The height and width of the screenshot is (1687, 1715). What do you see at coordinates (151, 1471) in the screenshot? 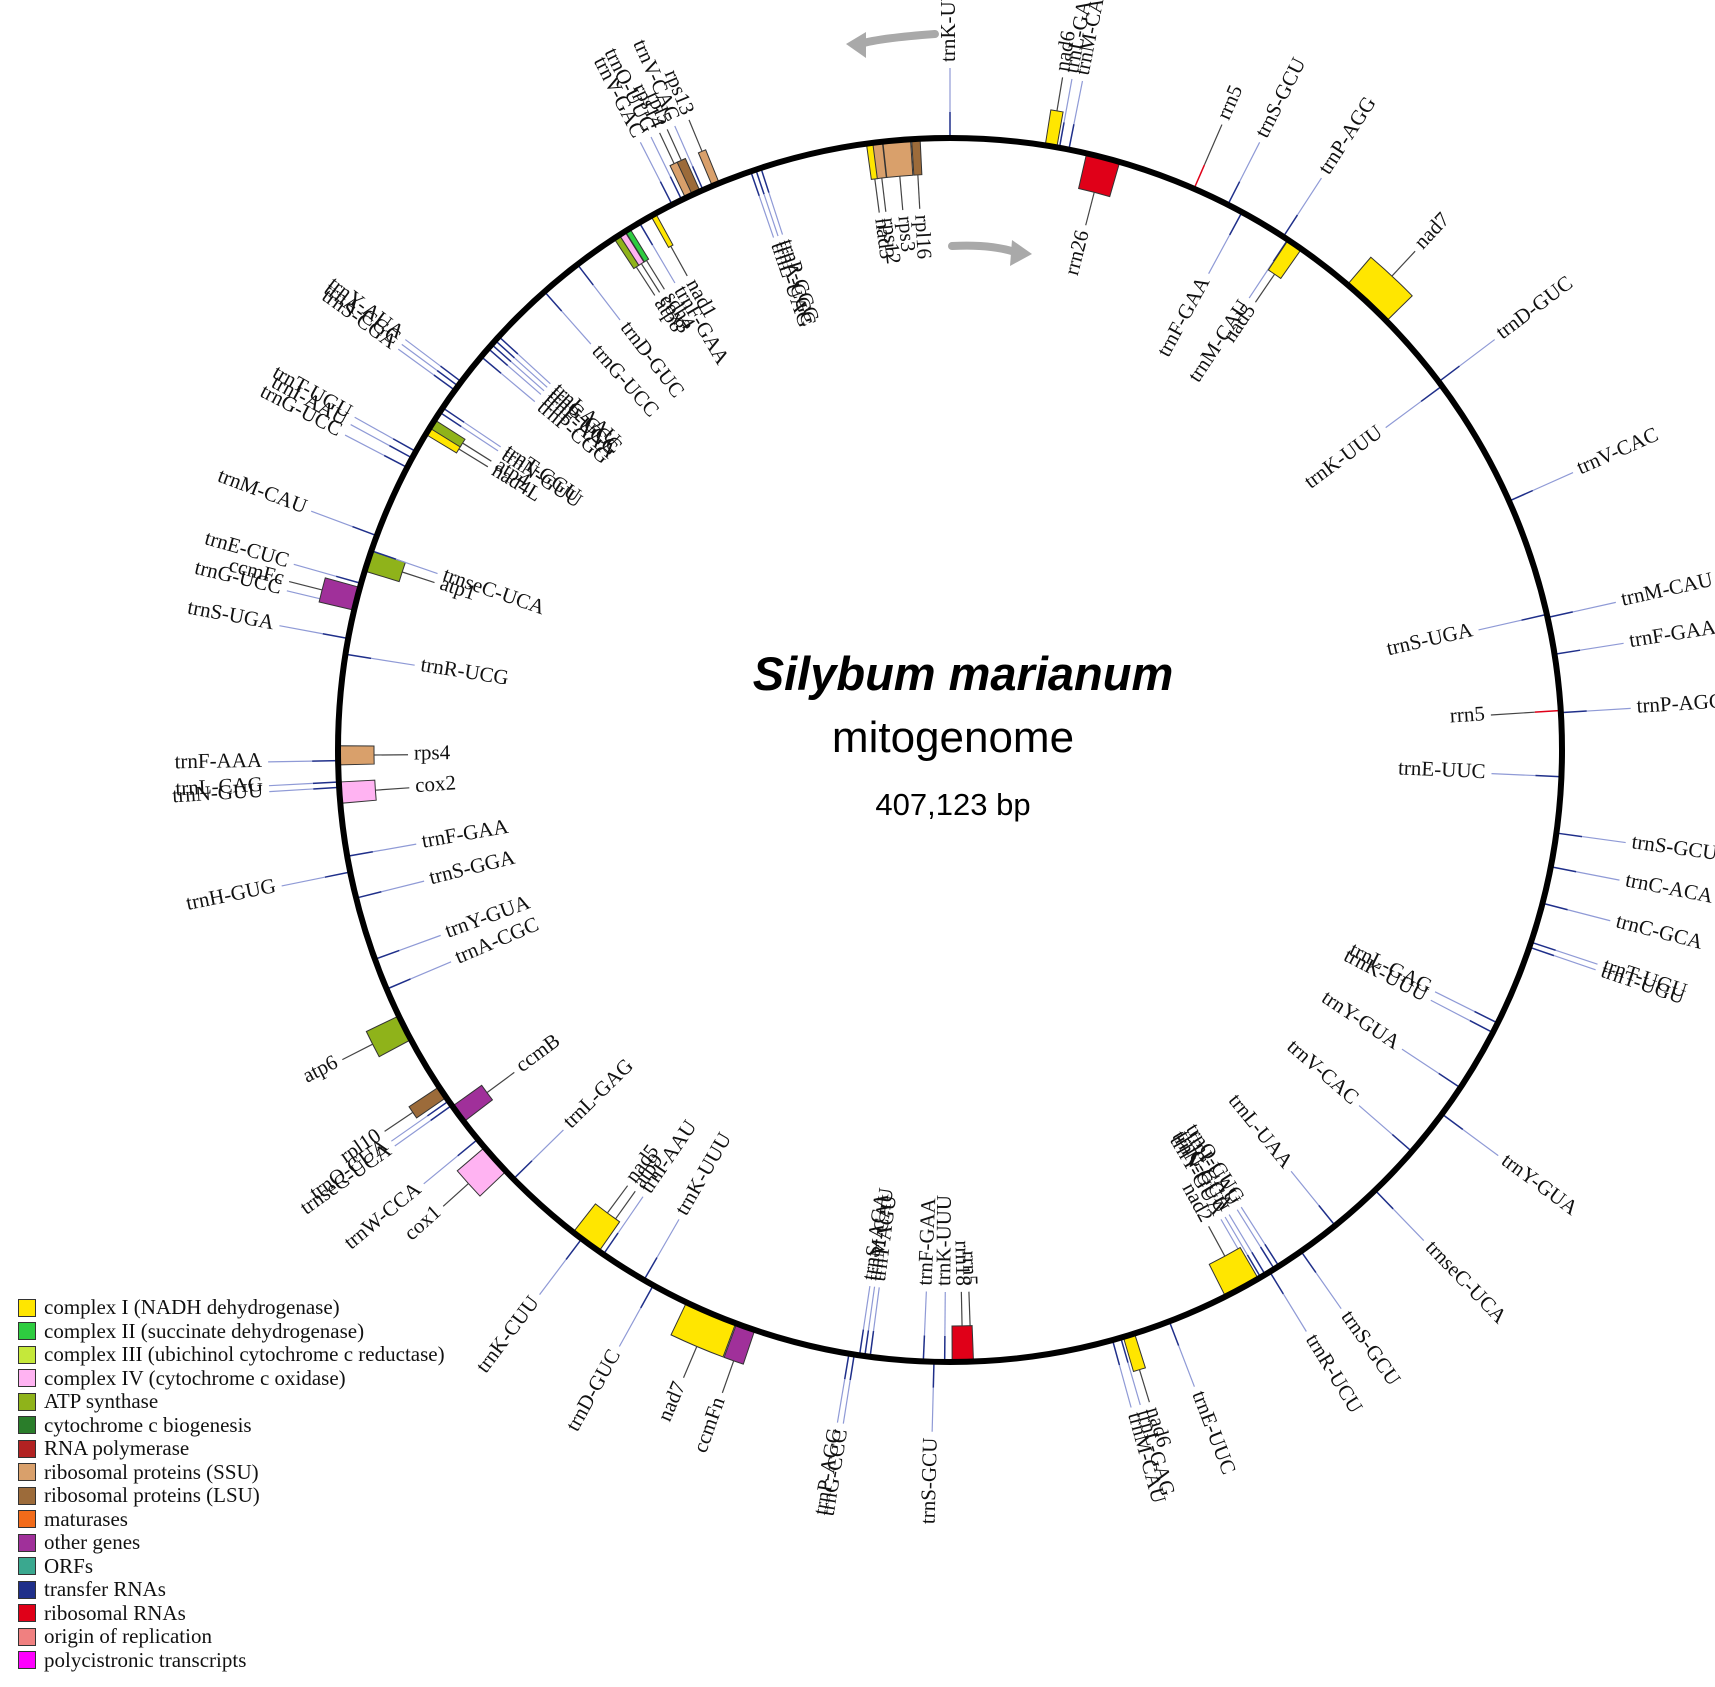
I see `legend-label: ribosomal proteins (SSU)` at bounding box center [151, 1471].